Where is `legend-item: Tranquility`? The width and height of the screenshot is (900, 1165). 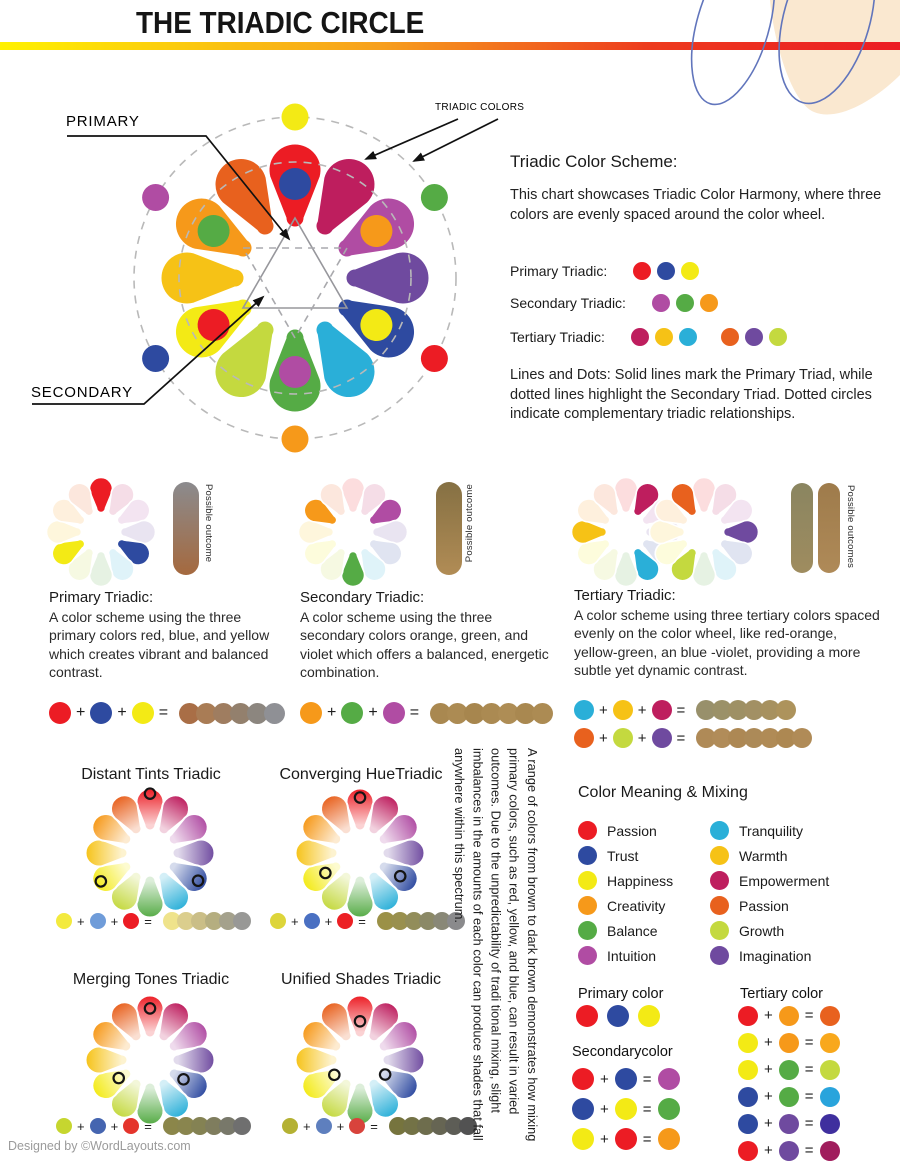
legend-item: Tranquility is located at coordinates (769, 830).